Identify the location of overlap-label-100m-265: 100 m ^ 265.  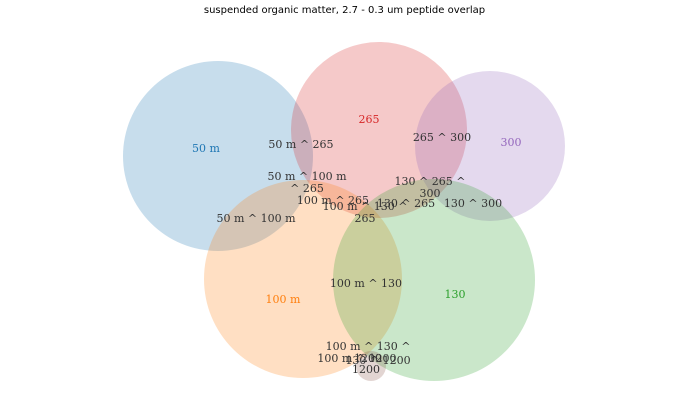
(333, 200).